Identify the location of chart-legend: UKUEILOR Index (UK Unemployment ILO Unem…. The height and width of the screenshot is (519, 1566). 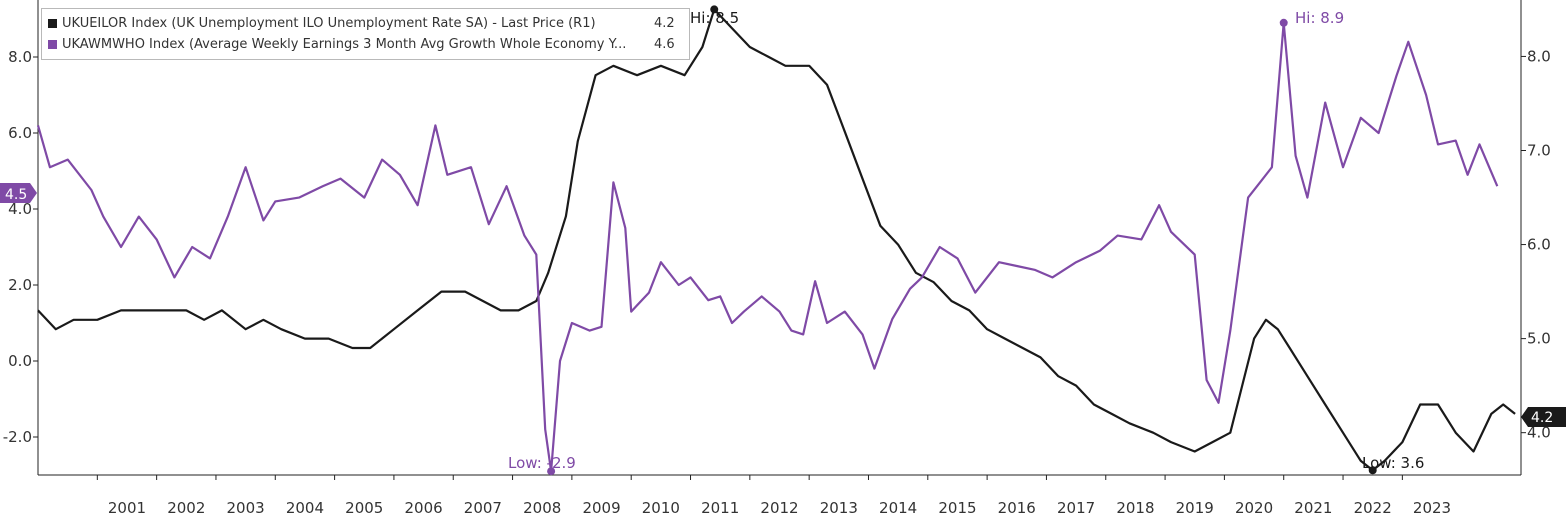
(365, 34).